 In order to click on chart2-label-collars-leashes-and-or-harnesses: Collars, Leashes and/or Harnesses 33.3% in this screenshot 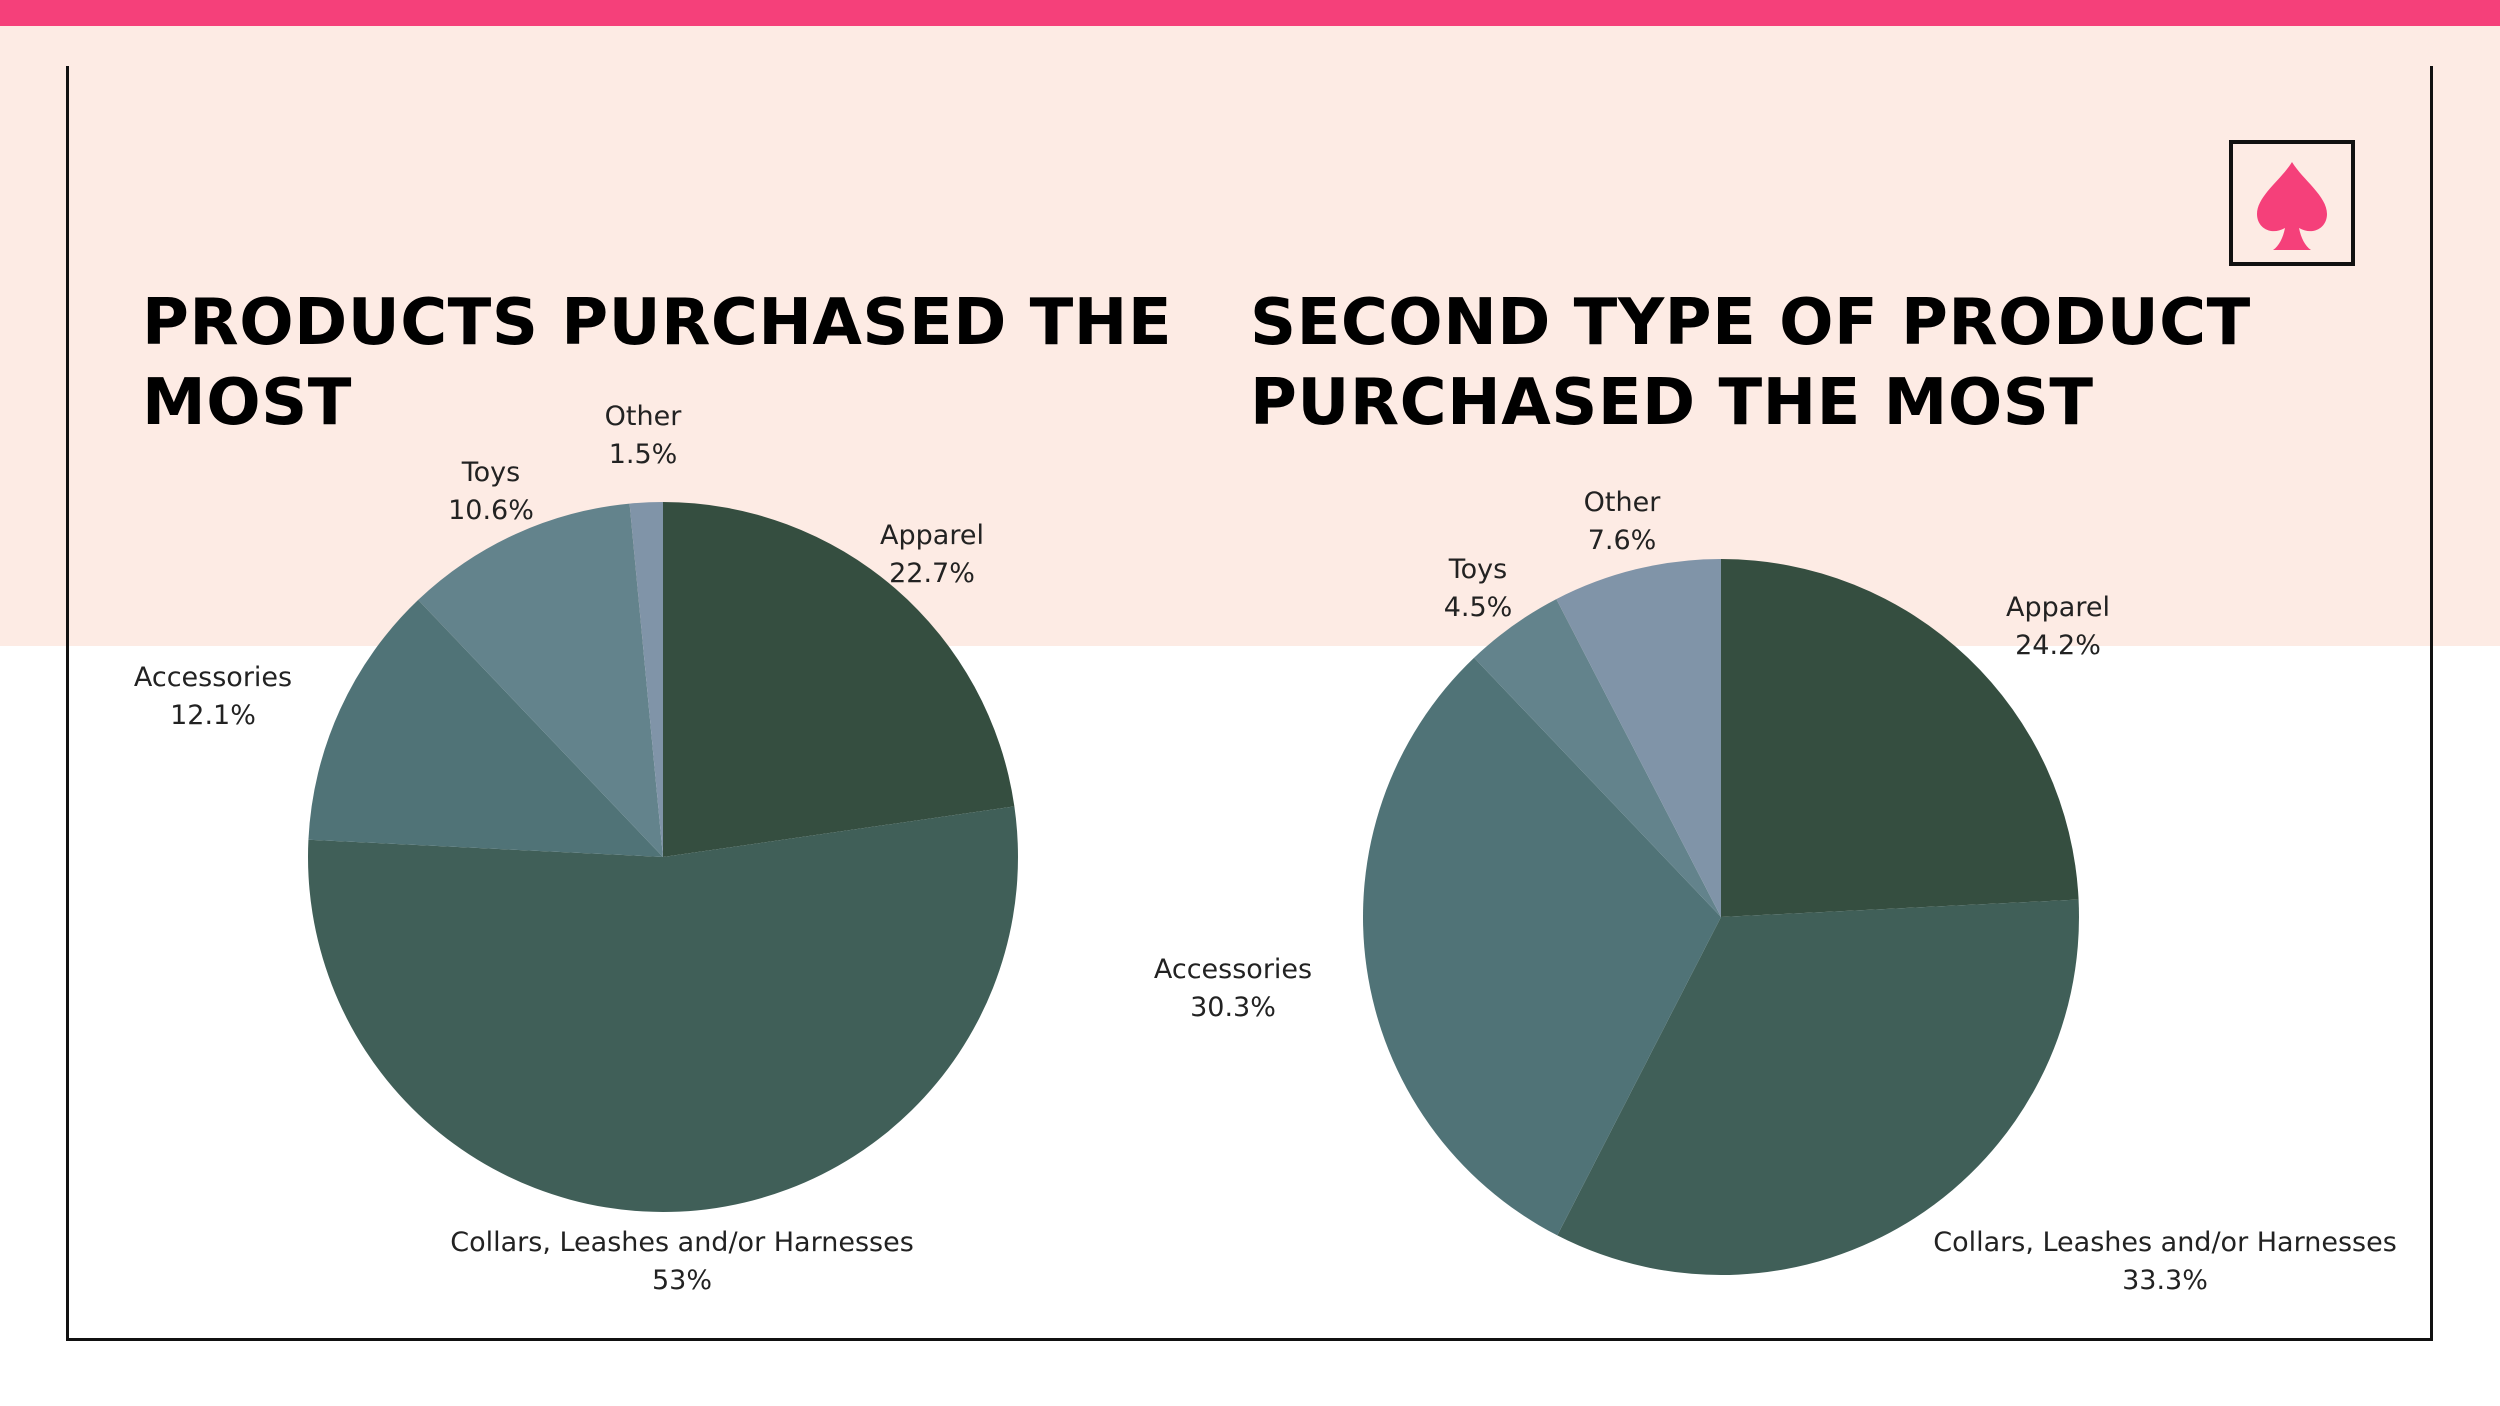, I will do `click(2165, 1261)`.